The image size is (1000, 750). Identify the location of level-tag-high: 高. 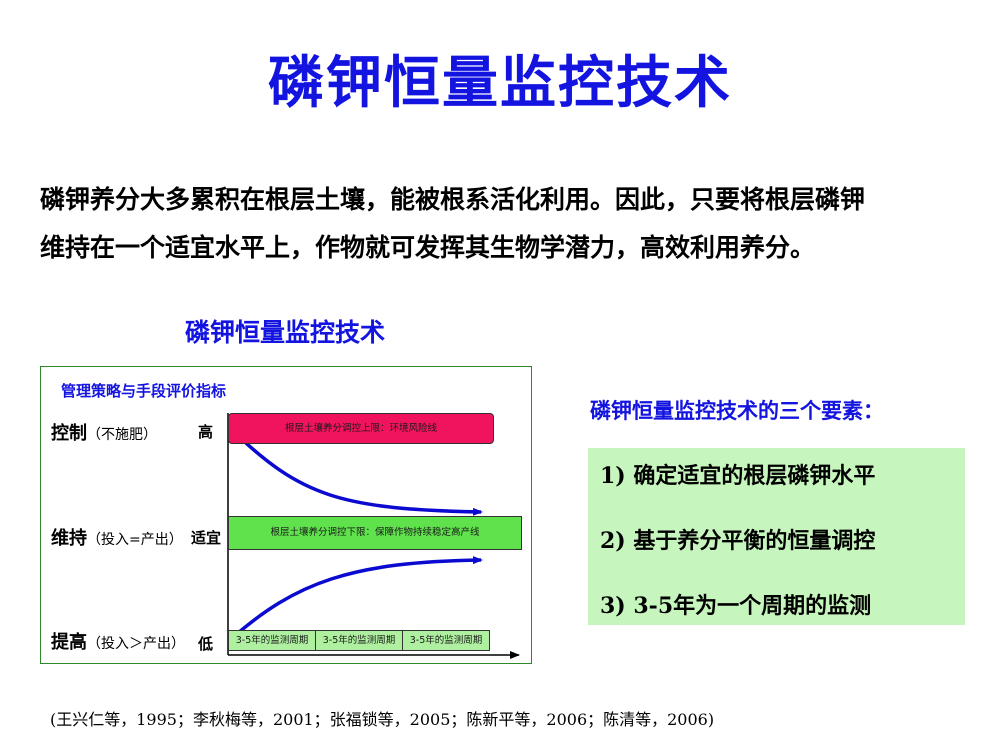
(206, 432).